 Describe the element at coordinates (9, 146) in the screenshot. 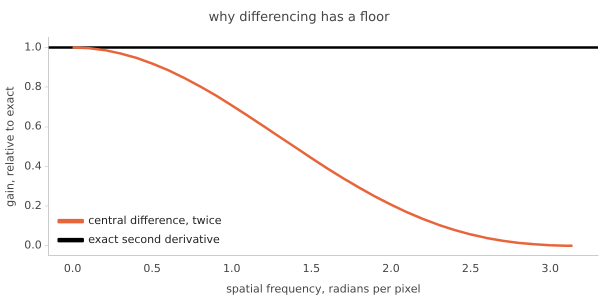

I see `y-axis-title: gain, relative to exact` at that location.